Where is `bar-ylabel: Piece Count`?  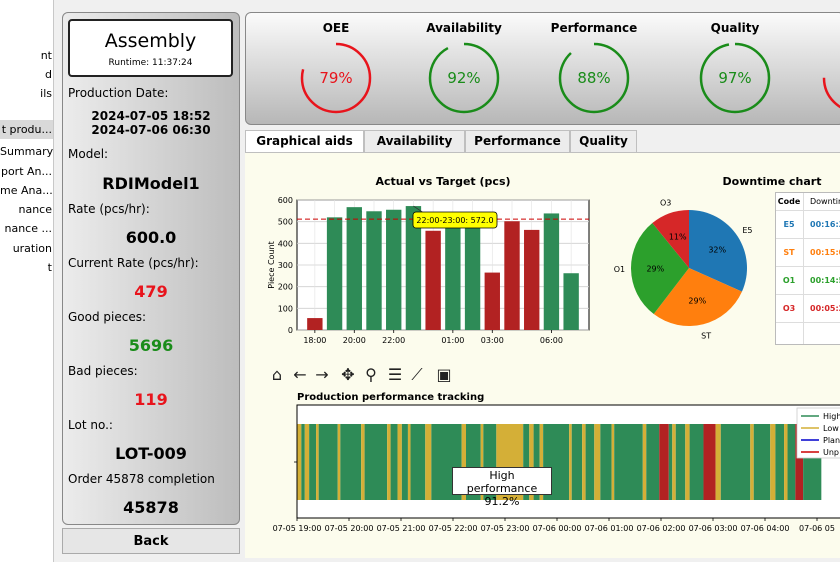 bar-ylabel: Piece Count is located at coordinates (271, 264).